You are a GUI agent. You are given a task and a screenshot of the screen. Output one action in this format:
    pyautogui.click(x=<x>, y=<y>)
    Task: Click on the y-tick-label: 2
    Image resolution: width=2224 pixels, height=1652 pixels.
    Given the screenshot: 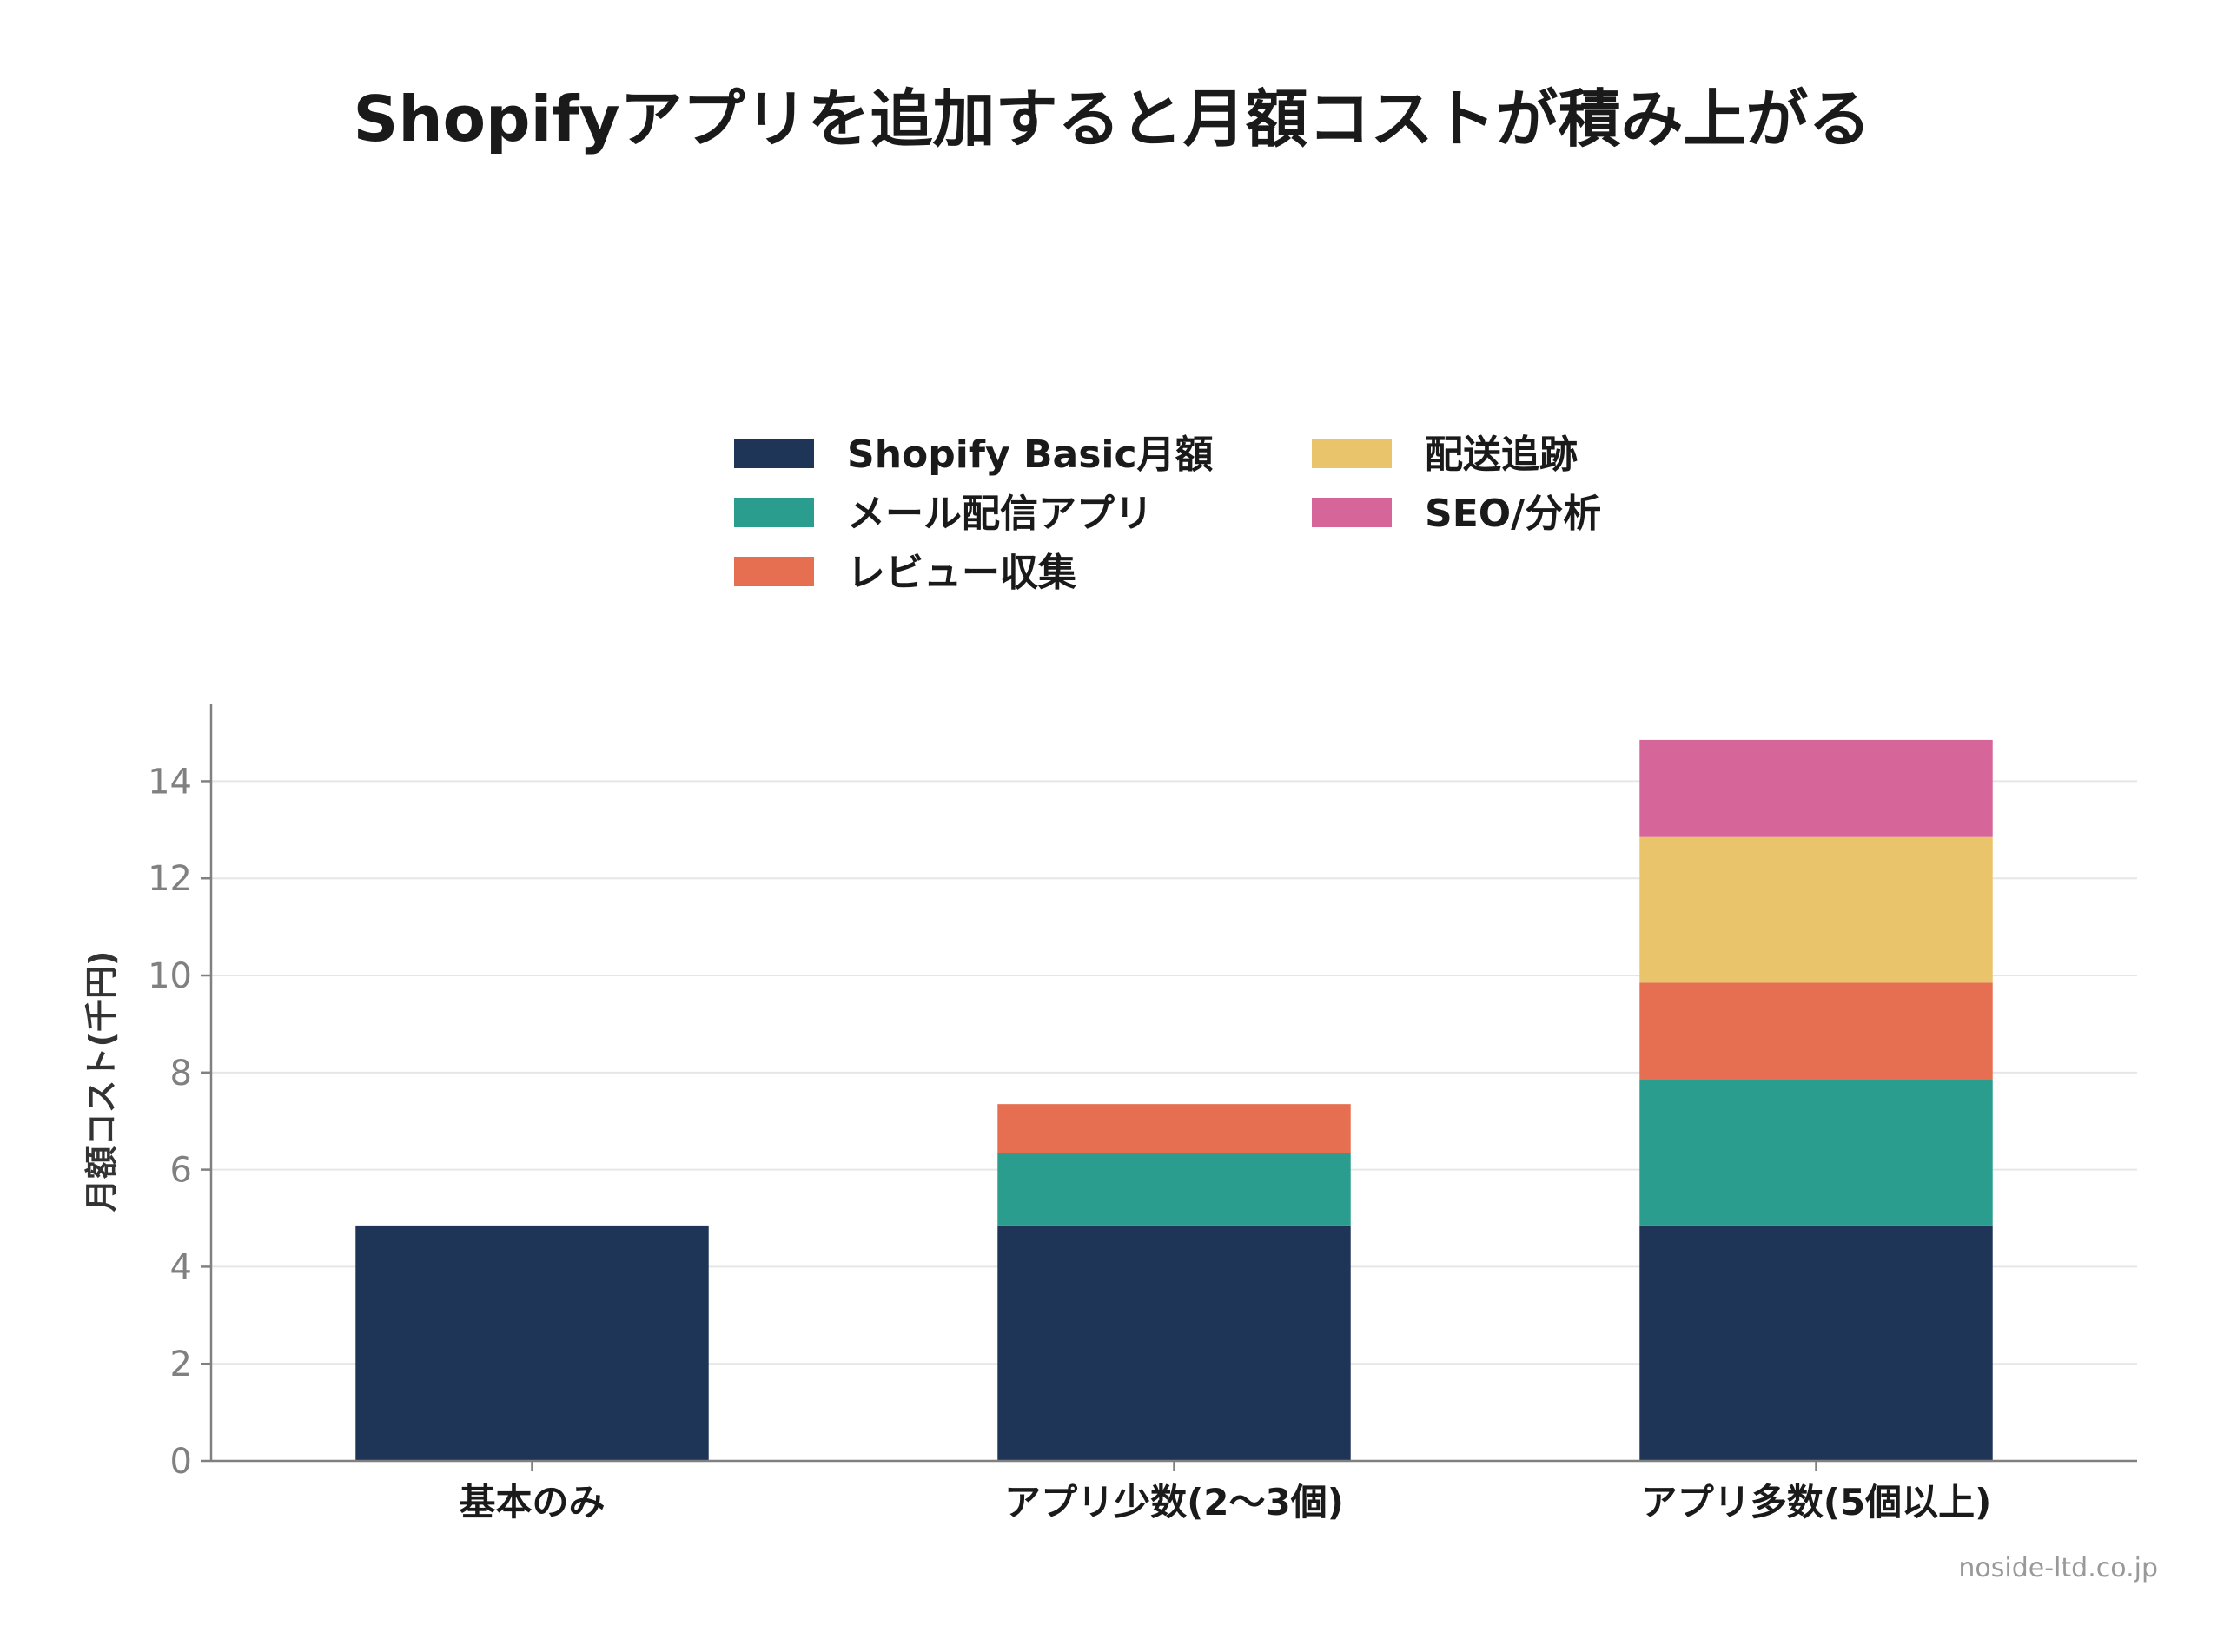 What is the action you would take?
    pyautogui.click(x=181, y=1364)
    